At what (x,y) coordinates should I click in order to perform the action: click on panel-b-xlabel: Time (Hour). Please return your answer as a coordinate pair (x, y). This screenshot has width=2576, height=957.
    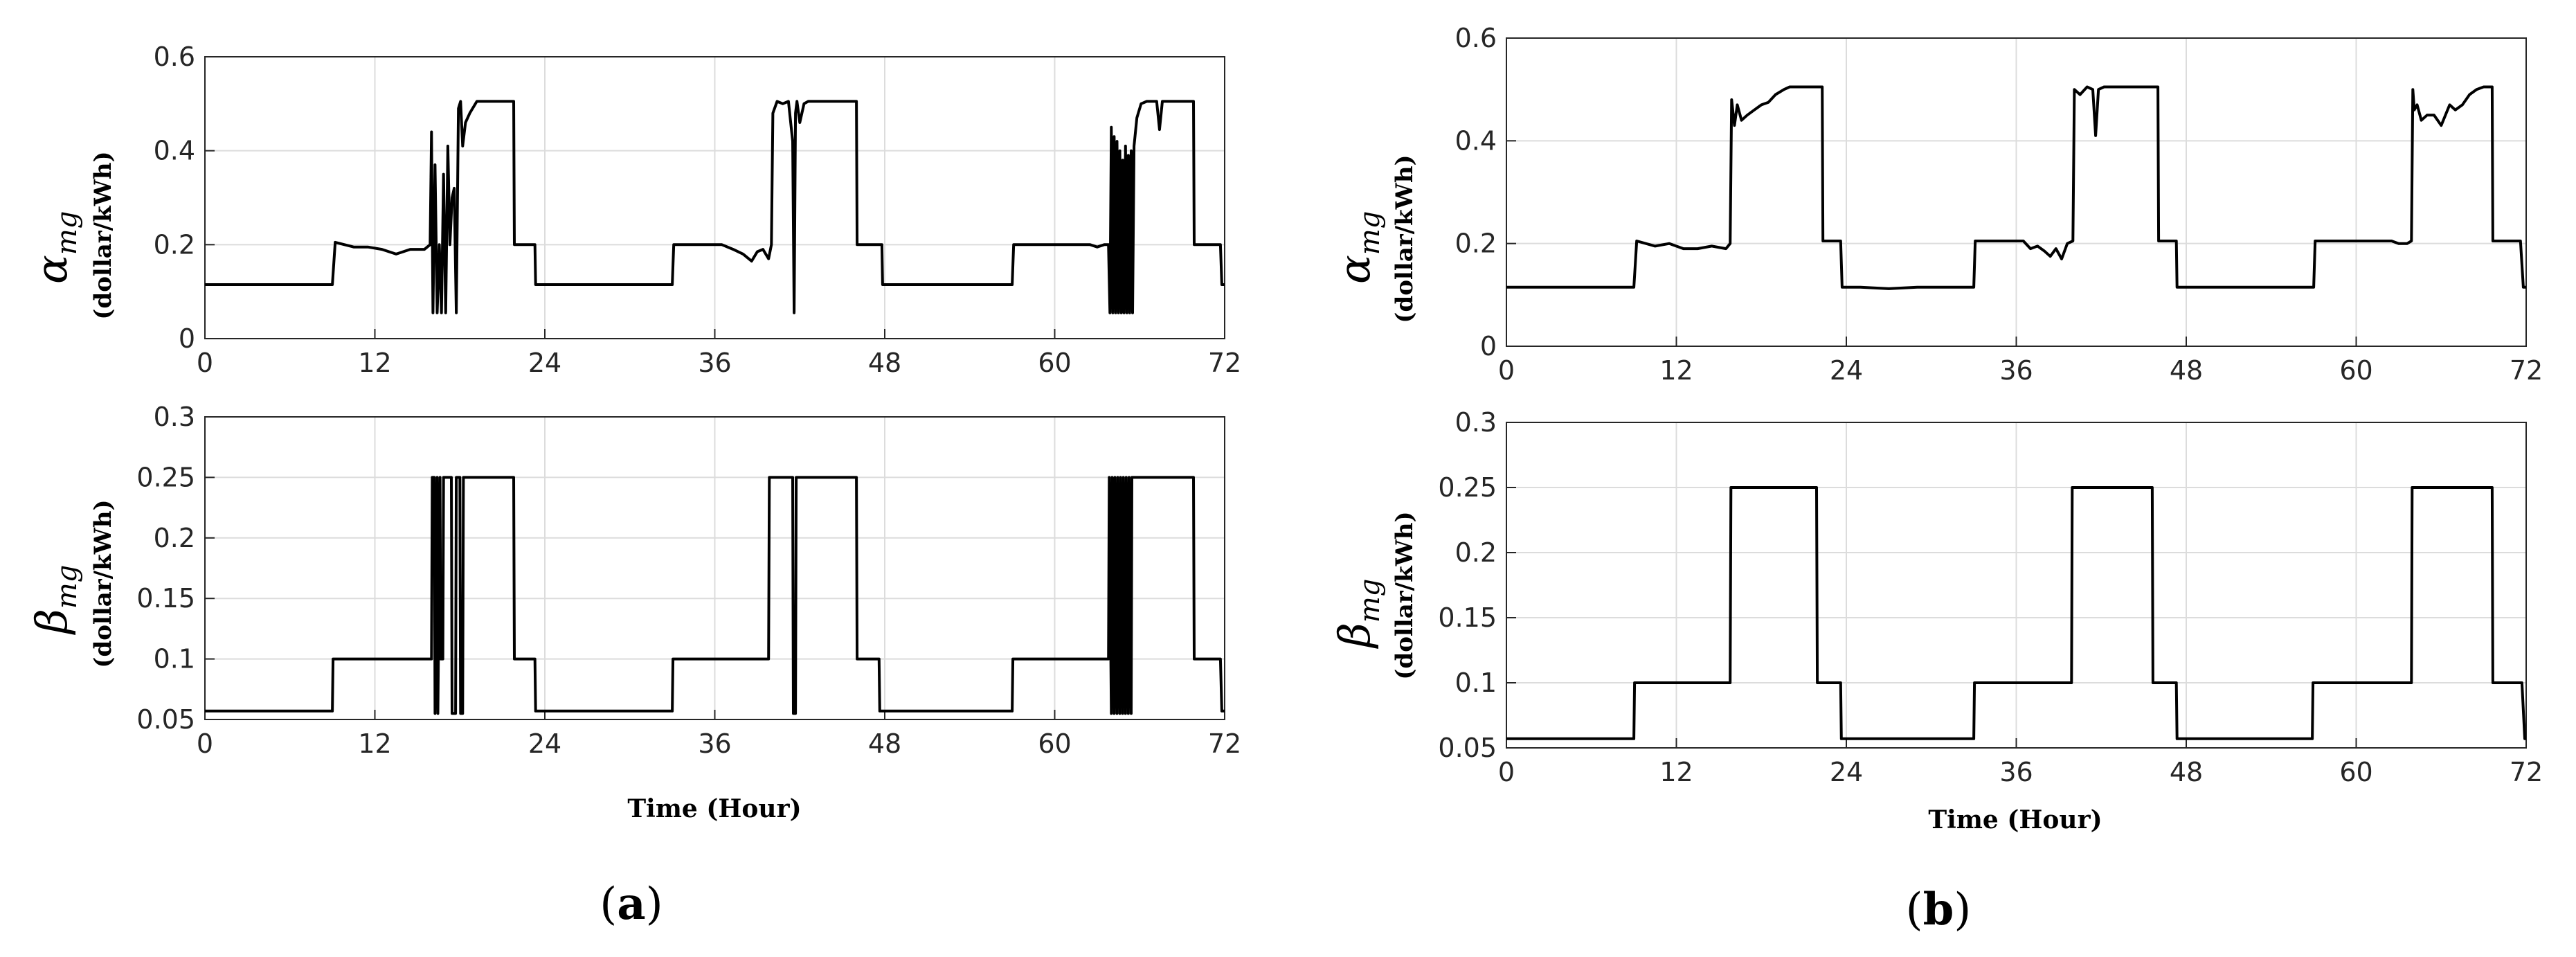
    Looking at the image, I should click on (2015, 819).